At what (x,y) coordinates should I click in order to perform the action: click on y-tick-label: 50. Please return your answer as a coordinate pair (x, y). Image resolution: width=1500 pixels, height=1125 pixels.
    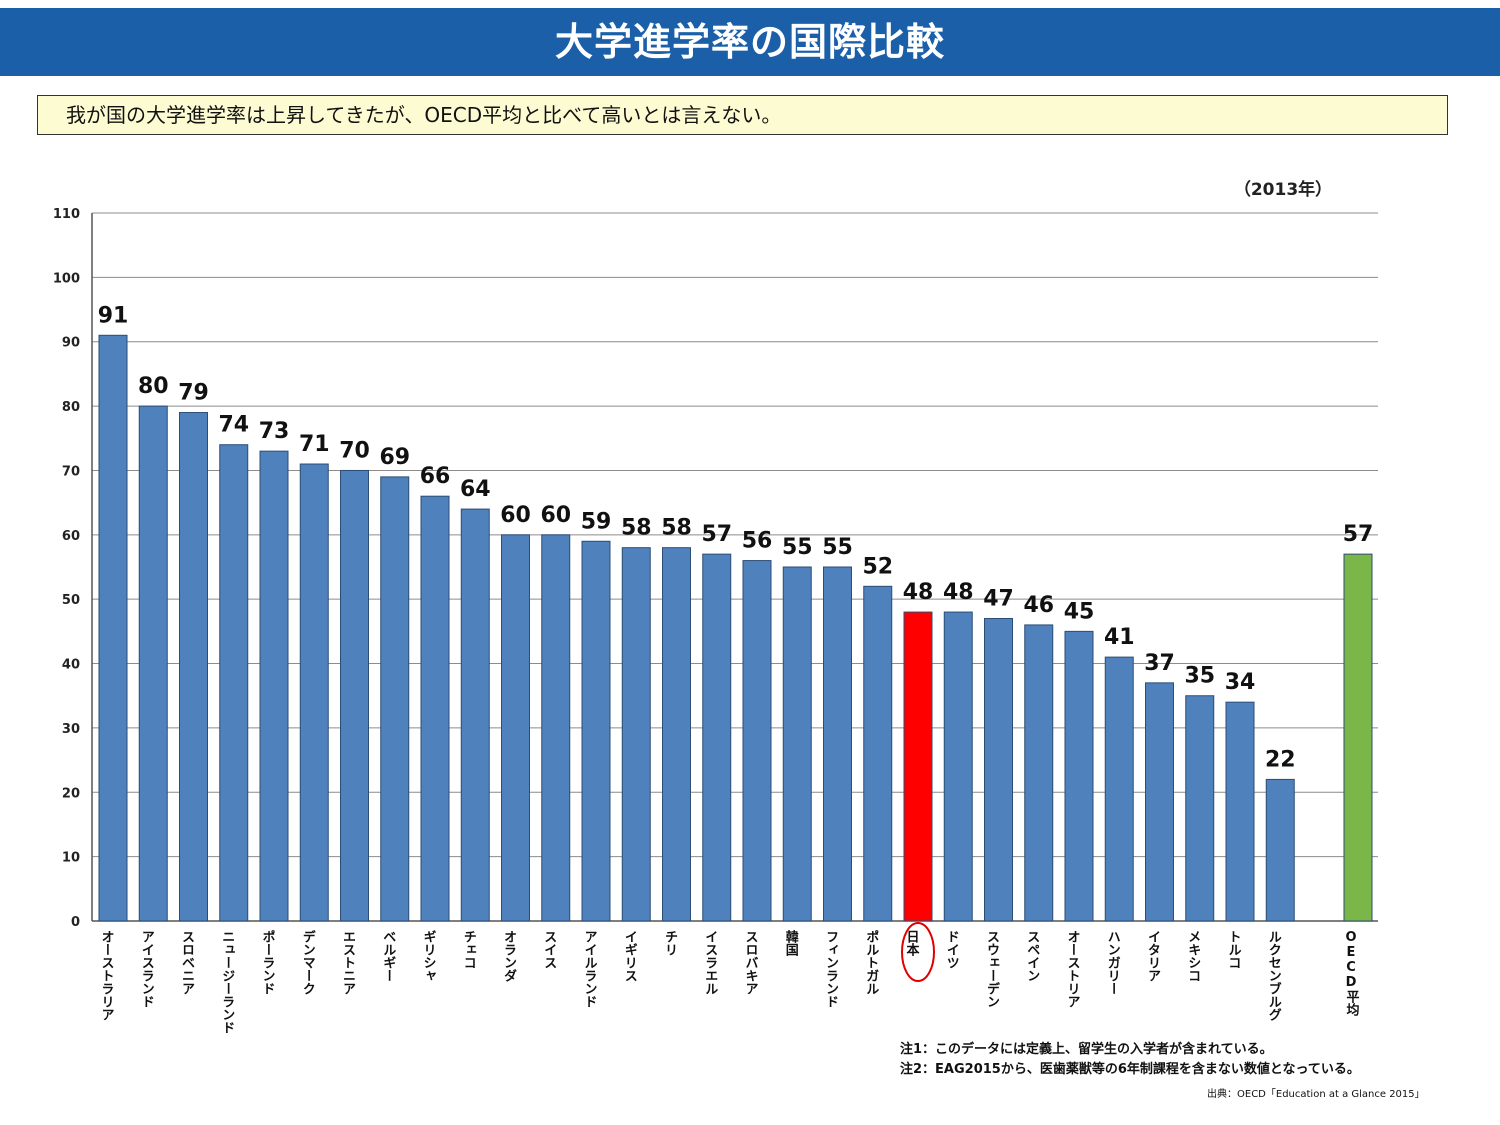
    Looking at the image, I should click on (71, 600).